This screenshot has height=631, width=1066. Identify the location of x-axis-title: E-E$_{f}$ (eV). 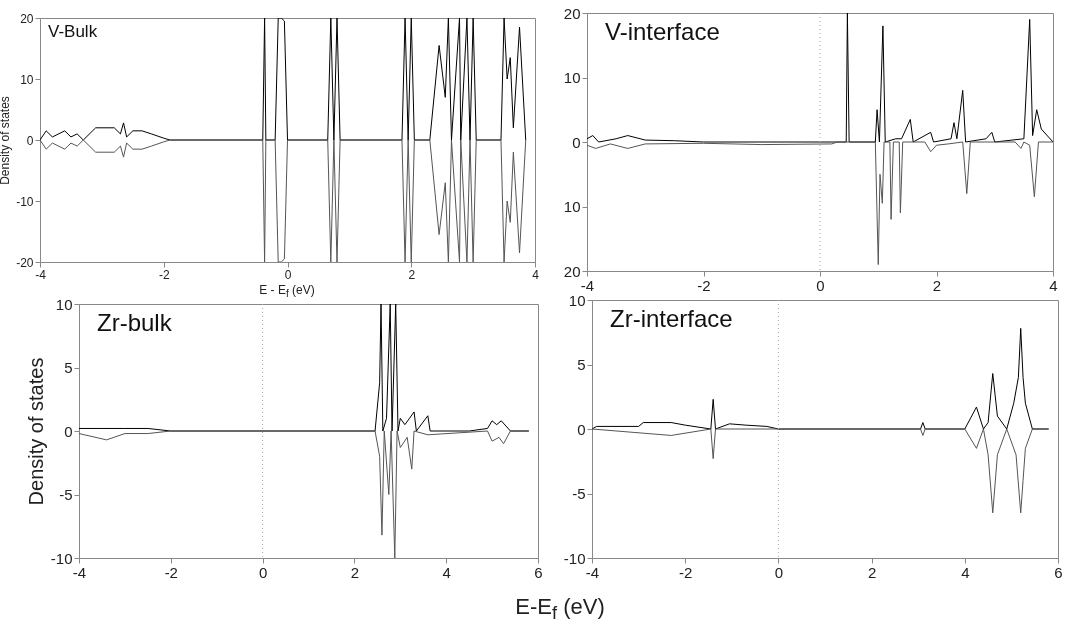
(560, 609).